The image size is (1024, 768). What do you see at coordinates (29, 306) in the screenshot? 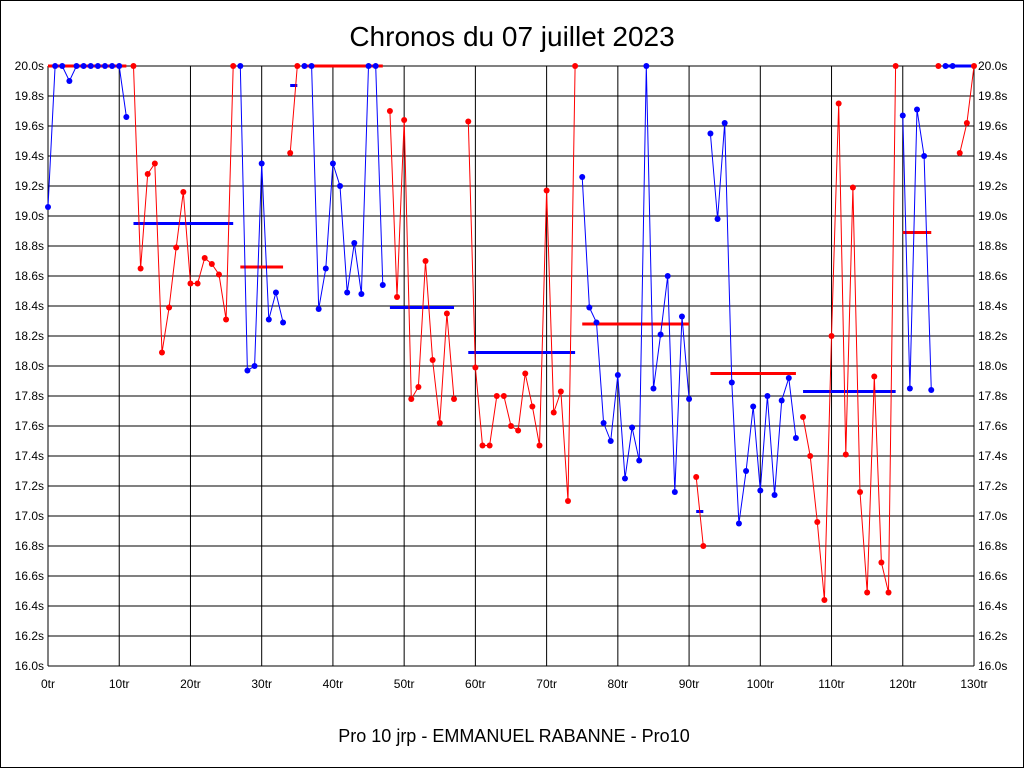
I see `y-tick-label-left: 18.4s` at bounding box center [29, 306].